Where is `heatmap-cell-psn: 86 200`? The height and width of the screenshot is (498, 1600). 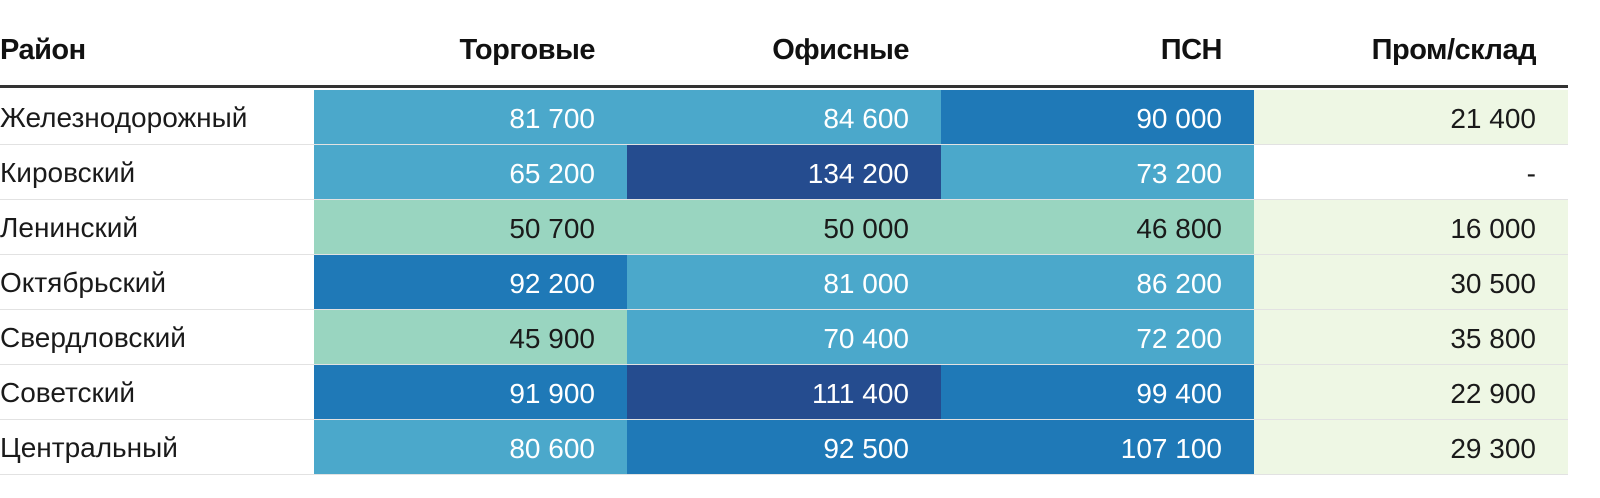 heatmap-cell-psn: 86 200 is located at coordinates (1097, 282).